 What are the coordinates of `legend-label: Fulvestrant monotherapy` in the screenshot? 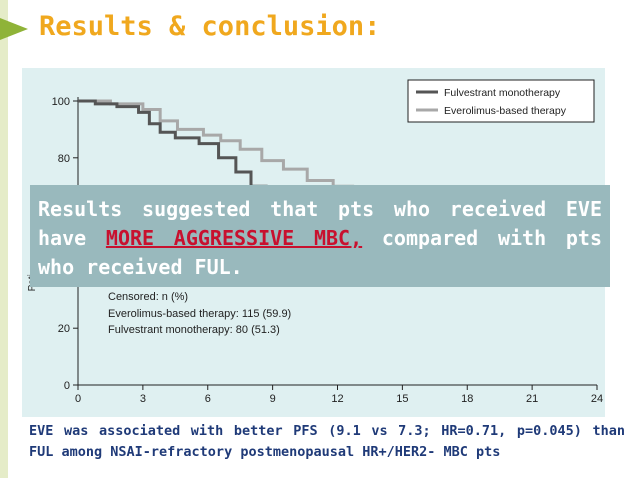 It's located at (502, 93).